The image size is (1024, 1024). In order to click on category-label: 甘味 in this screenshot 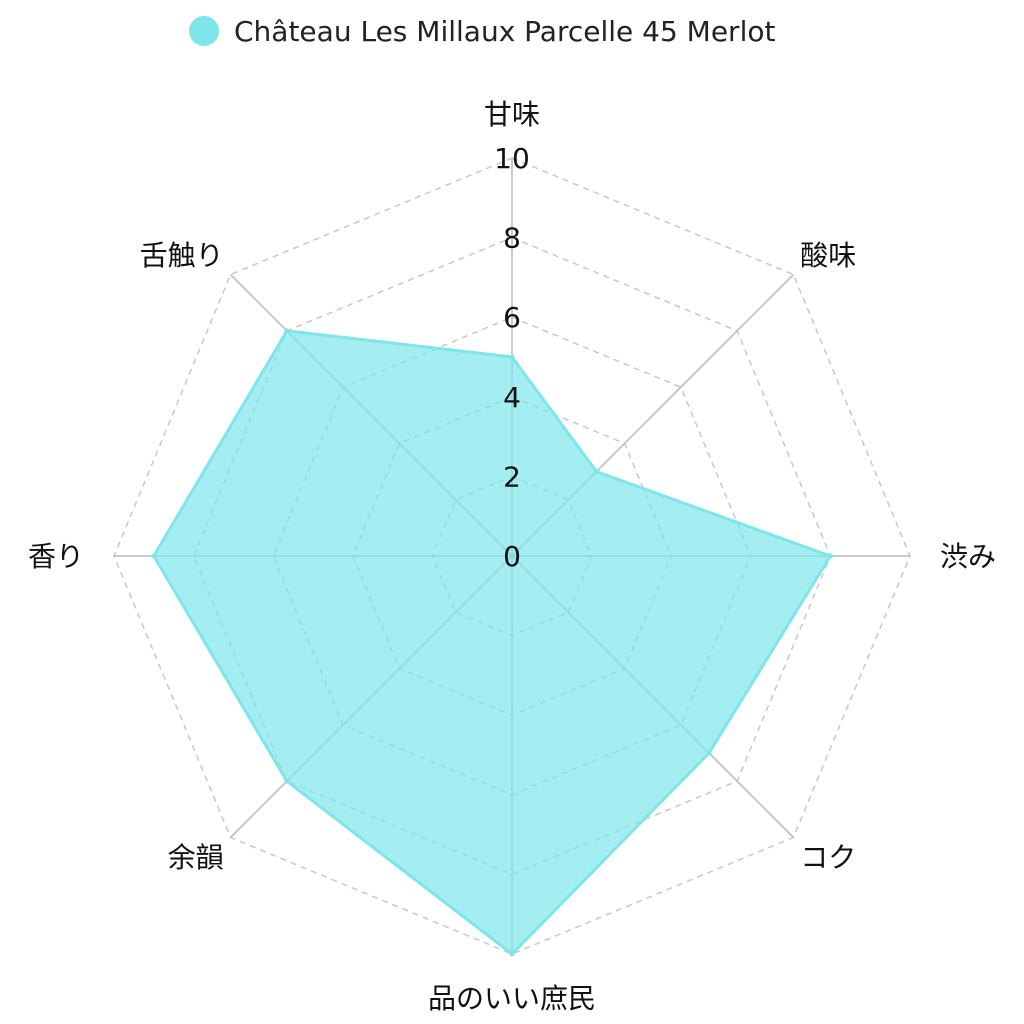, I will do `click(512, 114)`.